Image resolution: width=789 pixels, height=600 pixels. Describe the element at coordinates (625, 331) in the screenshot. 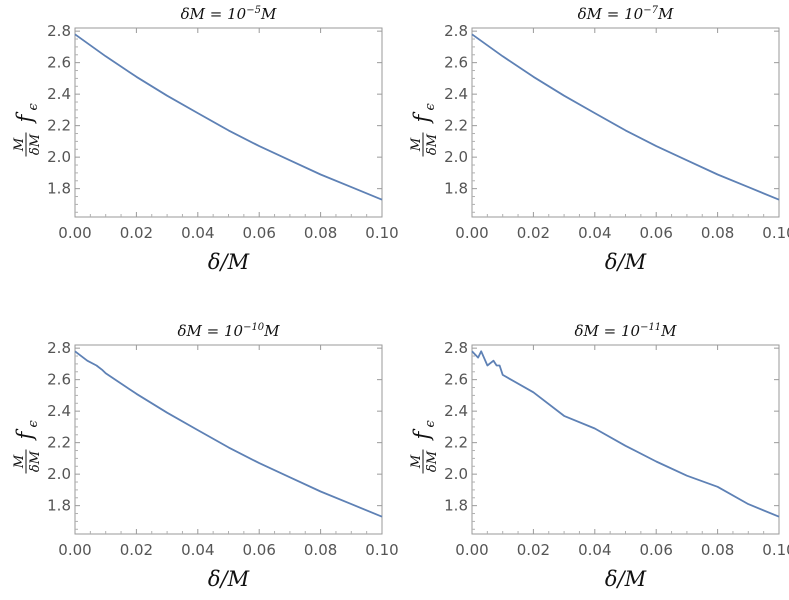

I see `chart-title: δM = 10−11M` at that location.